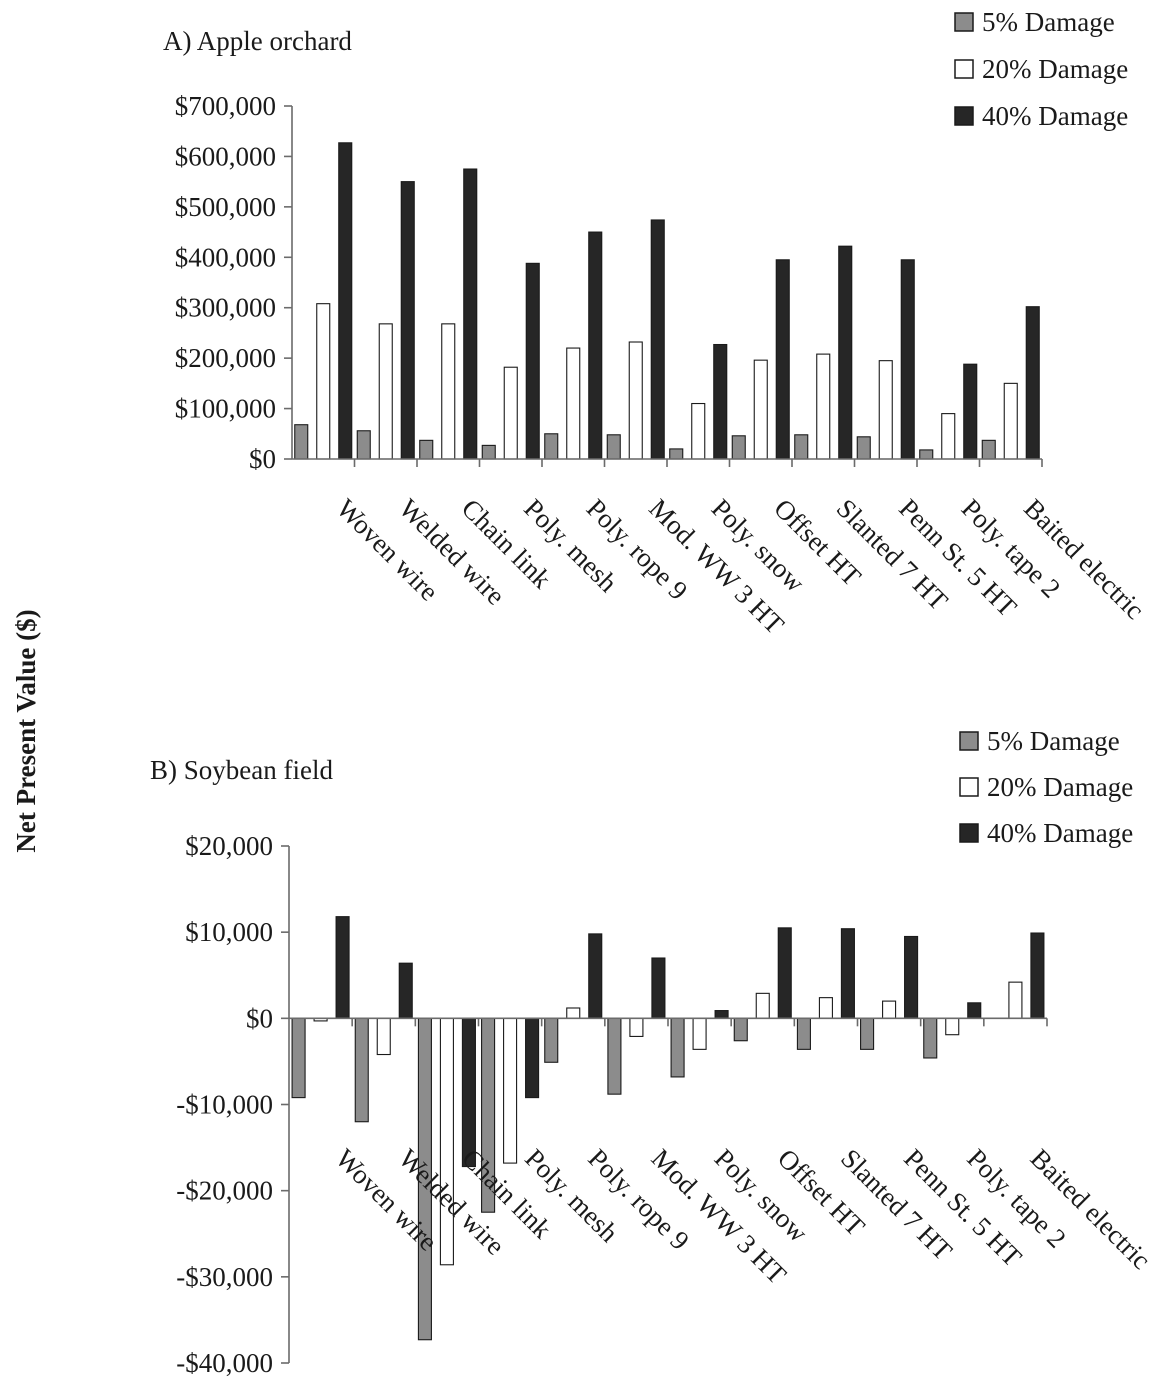 The width and height of the screenshot is (1164, 1378). Describe the element at coordinates (26, 730) in the screenshot. I see `shared-y-axis-label: Net Present Value ($)` at that location.